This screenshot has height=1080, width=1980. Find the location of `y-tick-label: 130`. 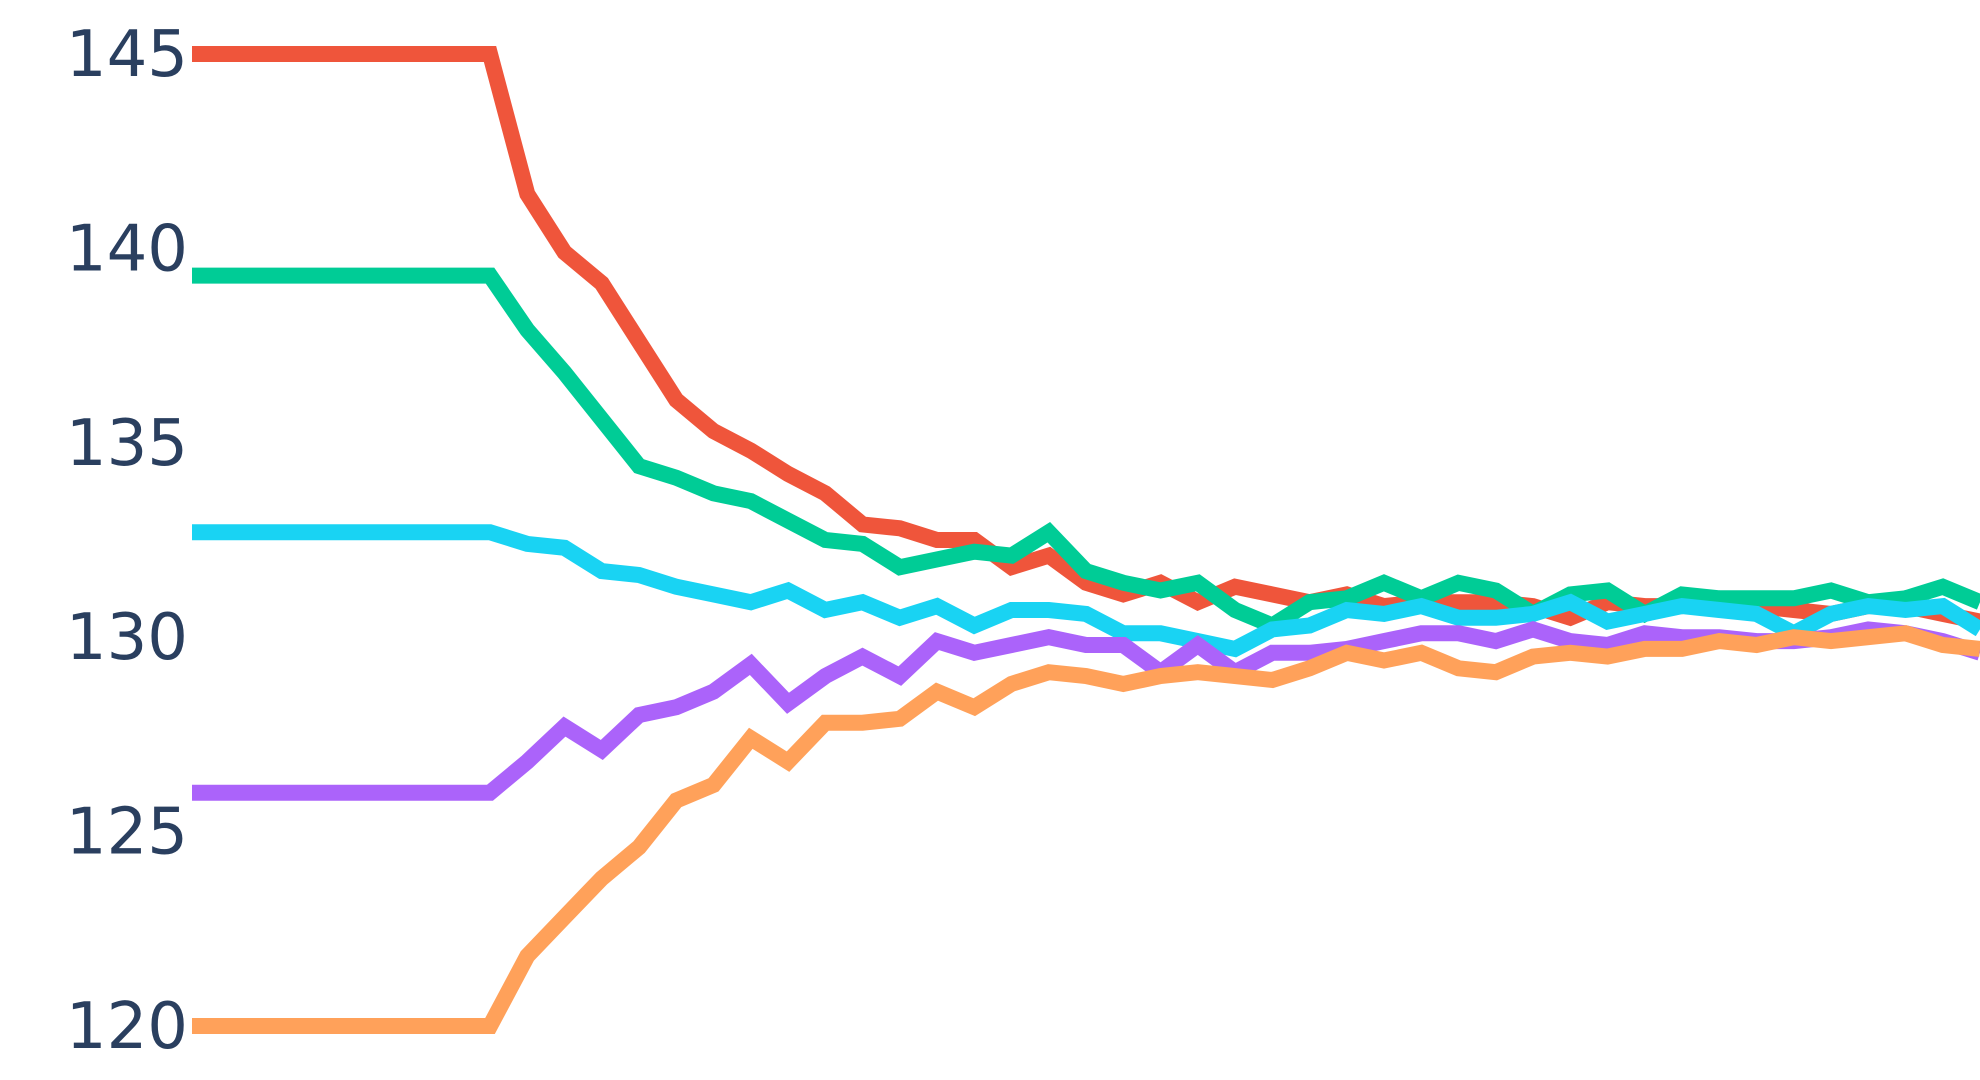

y-tick-label: 130 is located at coordinates (127, 638).